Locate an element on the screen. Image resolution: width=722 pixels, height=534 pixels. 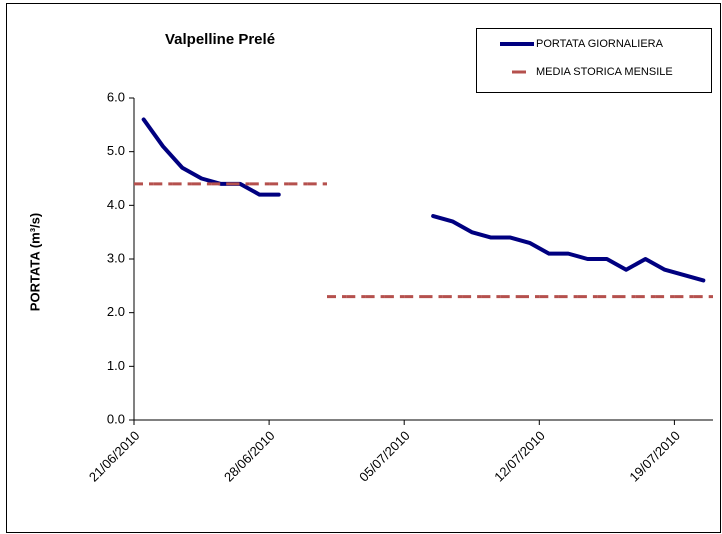
y-tick-label: 2.0 is located at coordinates (116, 311).